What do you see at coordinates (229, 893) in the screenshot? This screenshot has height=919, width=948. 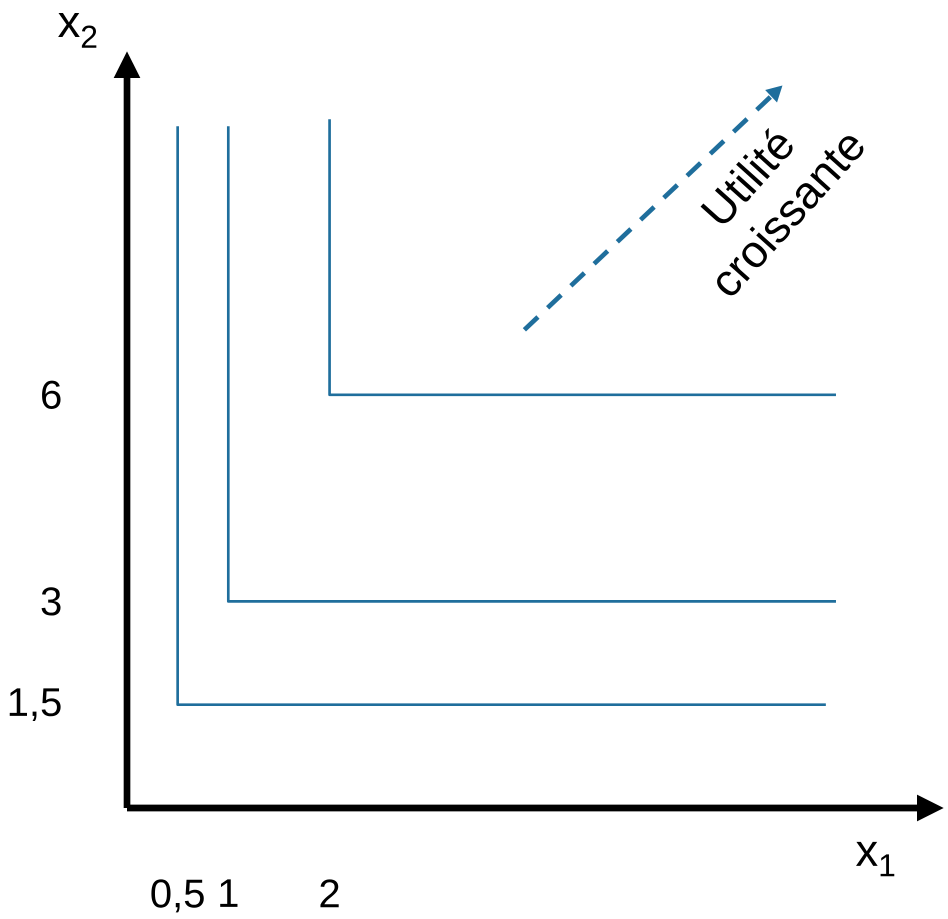 I see `x-tick-label: 1` at bounding box center [229, 893].